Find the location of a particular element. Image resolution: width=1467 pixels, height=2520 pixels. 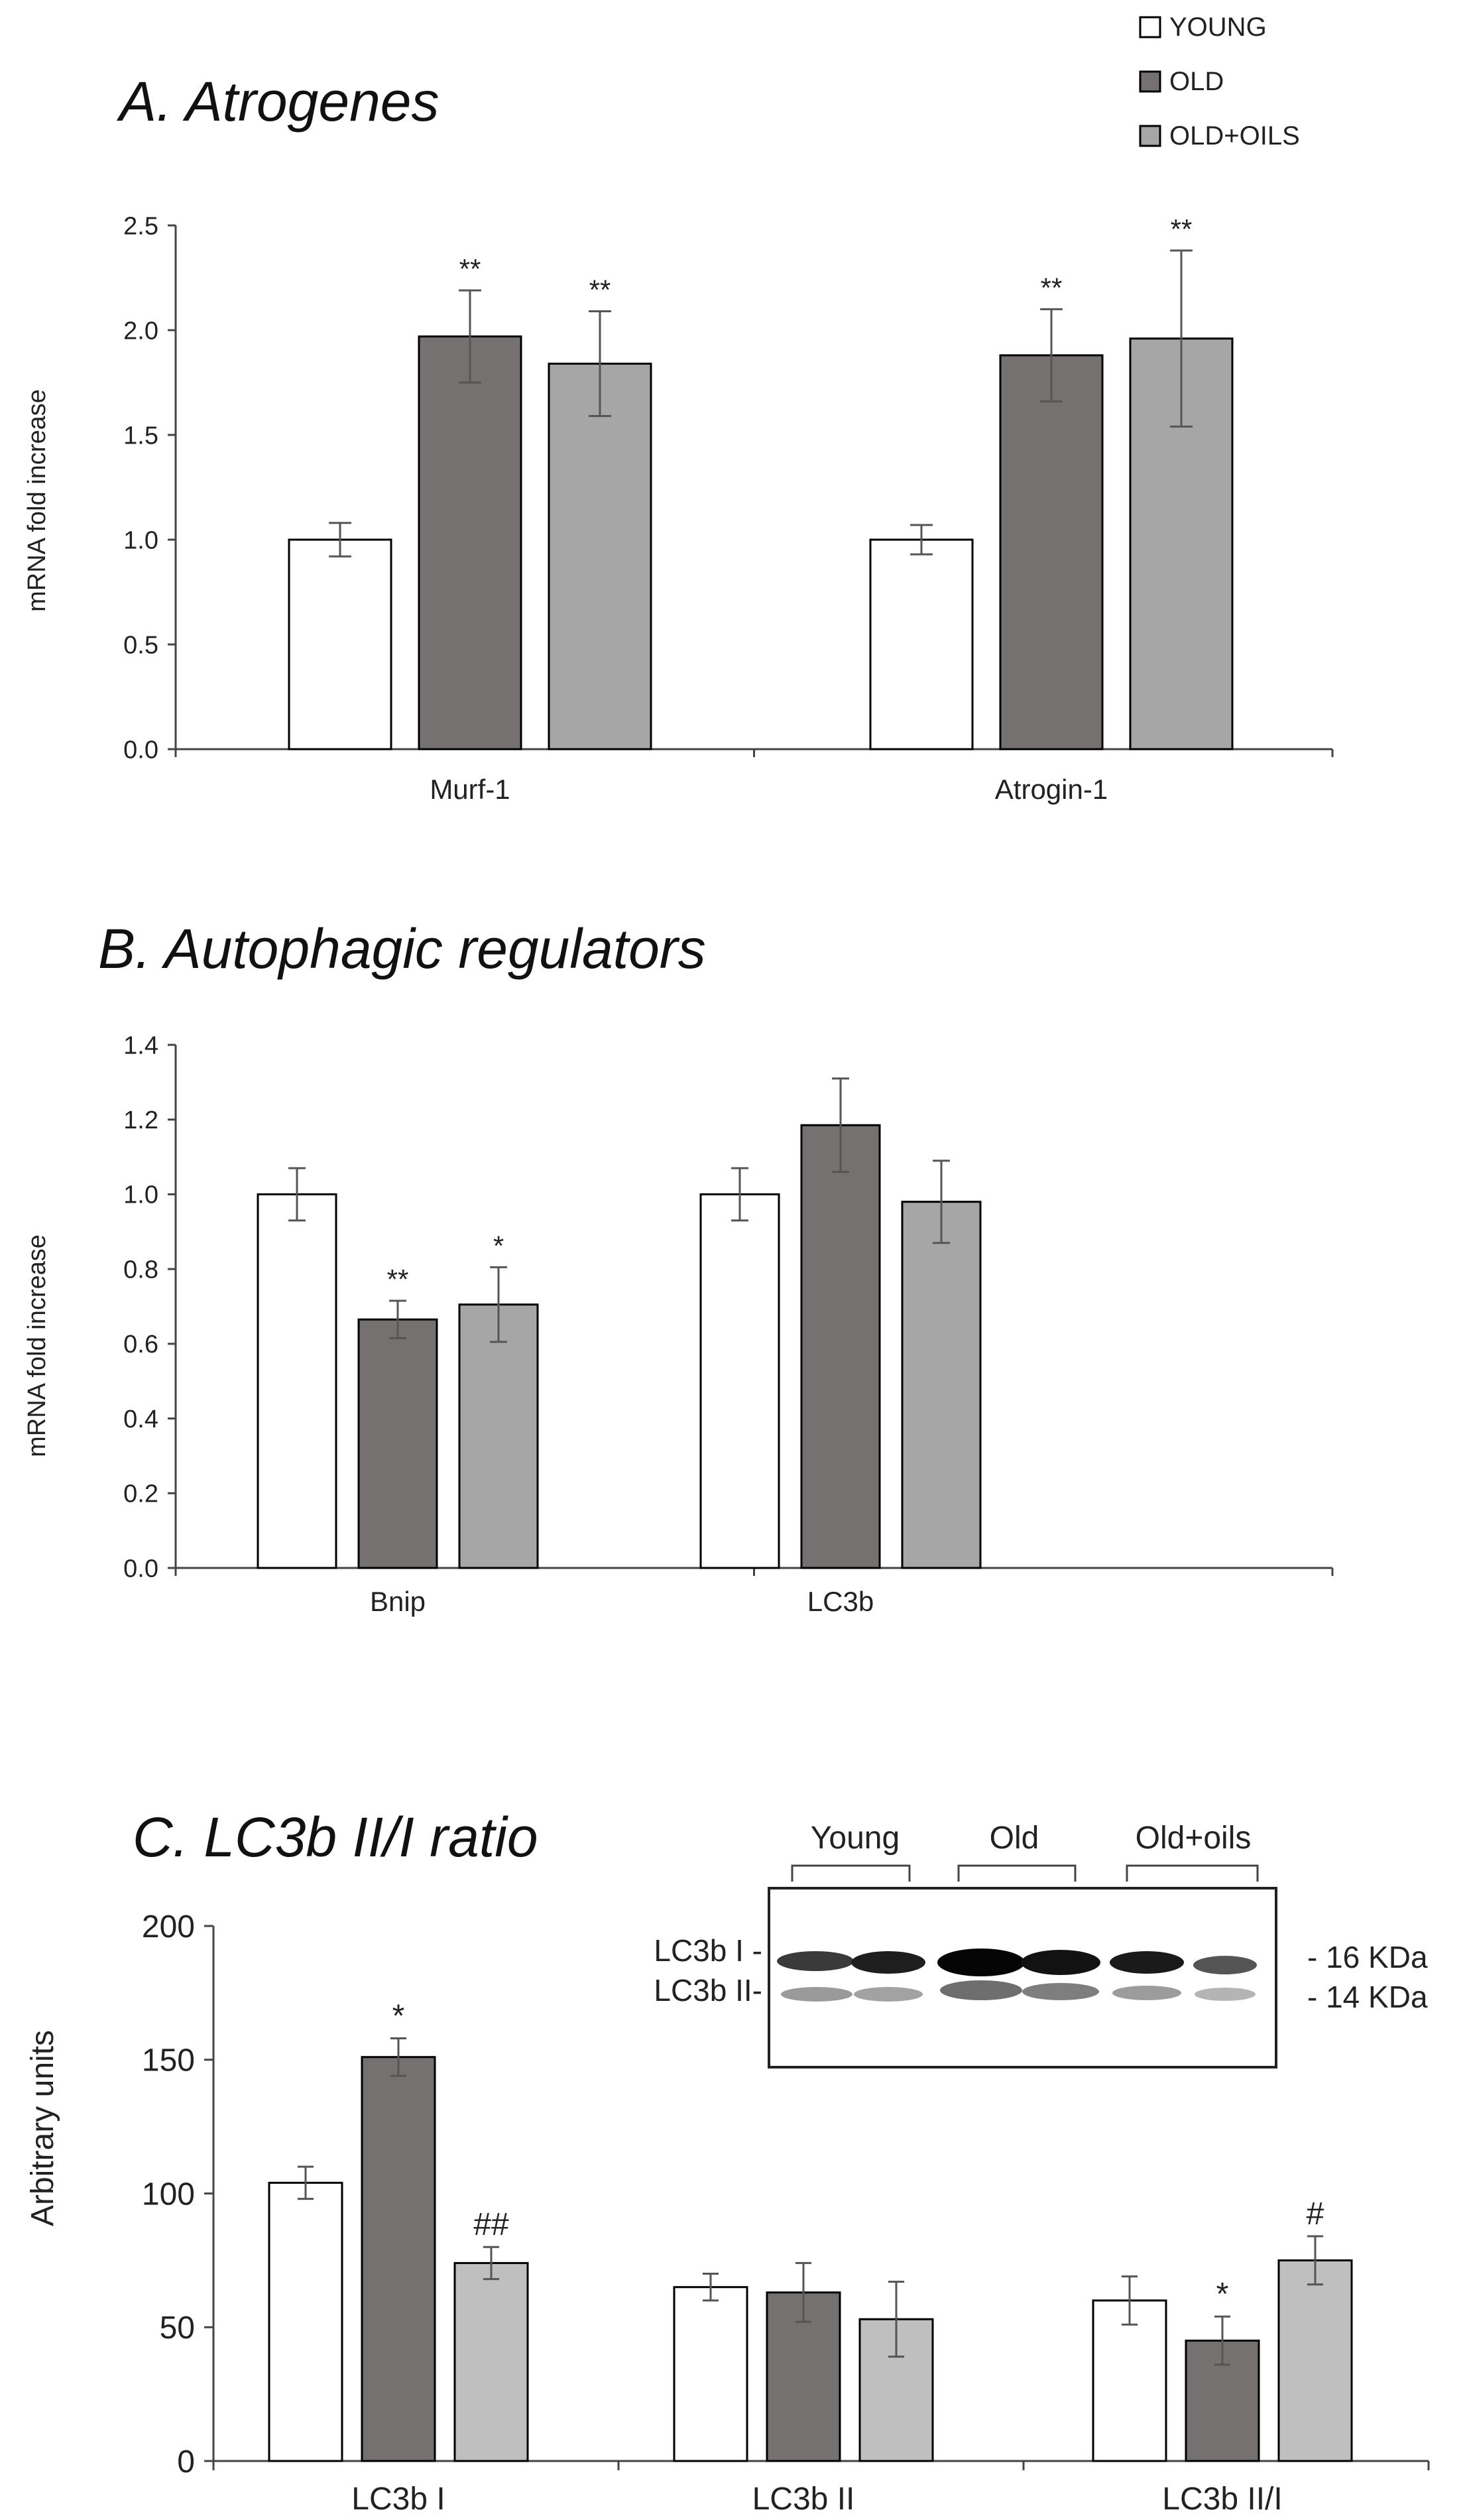

panel-b-category-label-lc3b: LC3b is located at coordinates (840, 1601).